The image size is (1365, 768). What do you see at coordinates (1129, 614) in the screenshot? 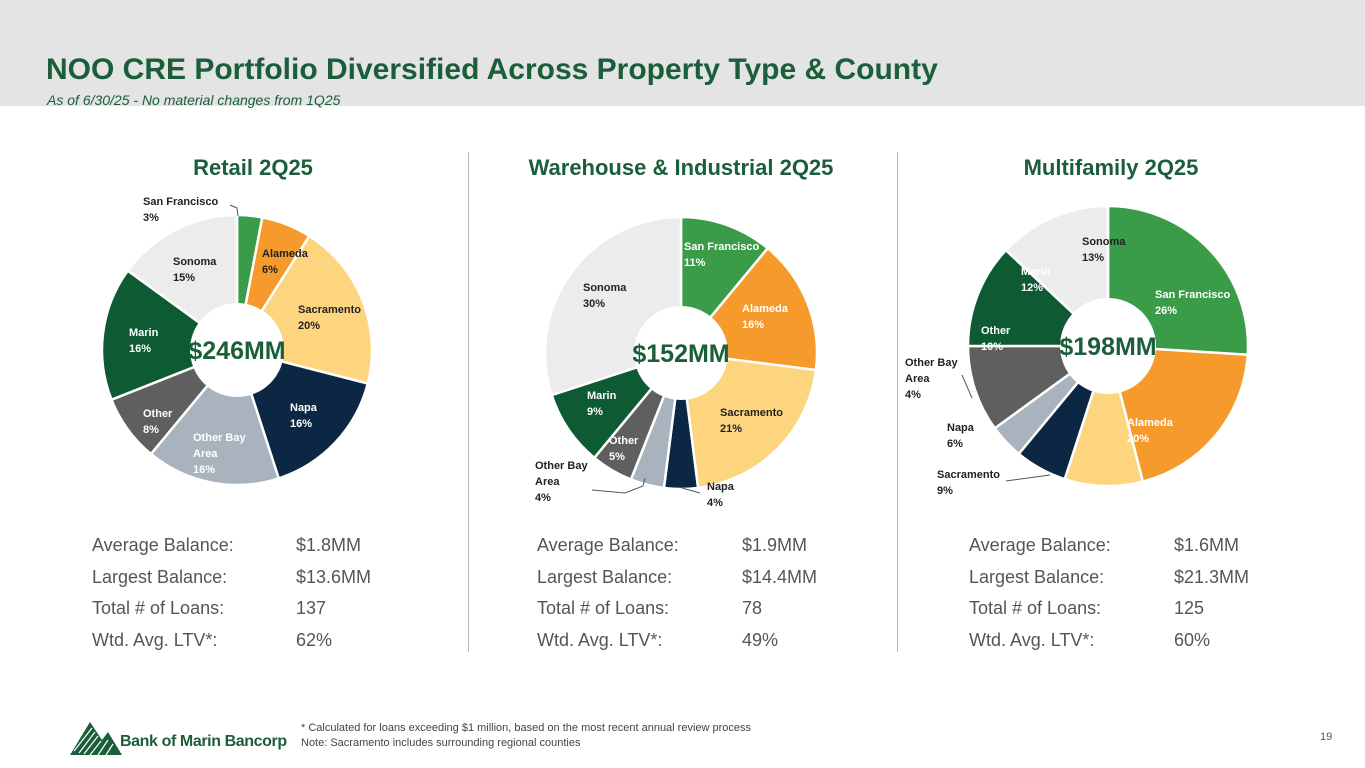
I see `stat-row: Total # of Loans: 125` at bounding box center [1129, 614].